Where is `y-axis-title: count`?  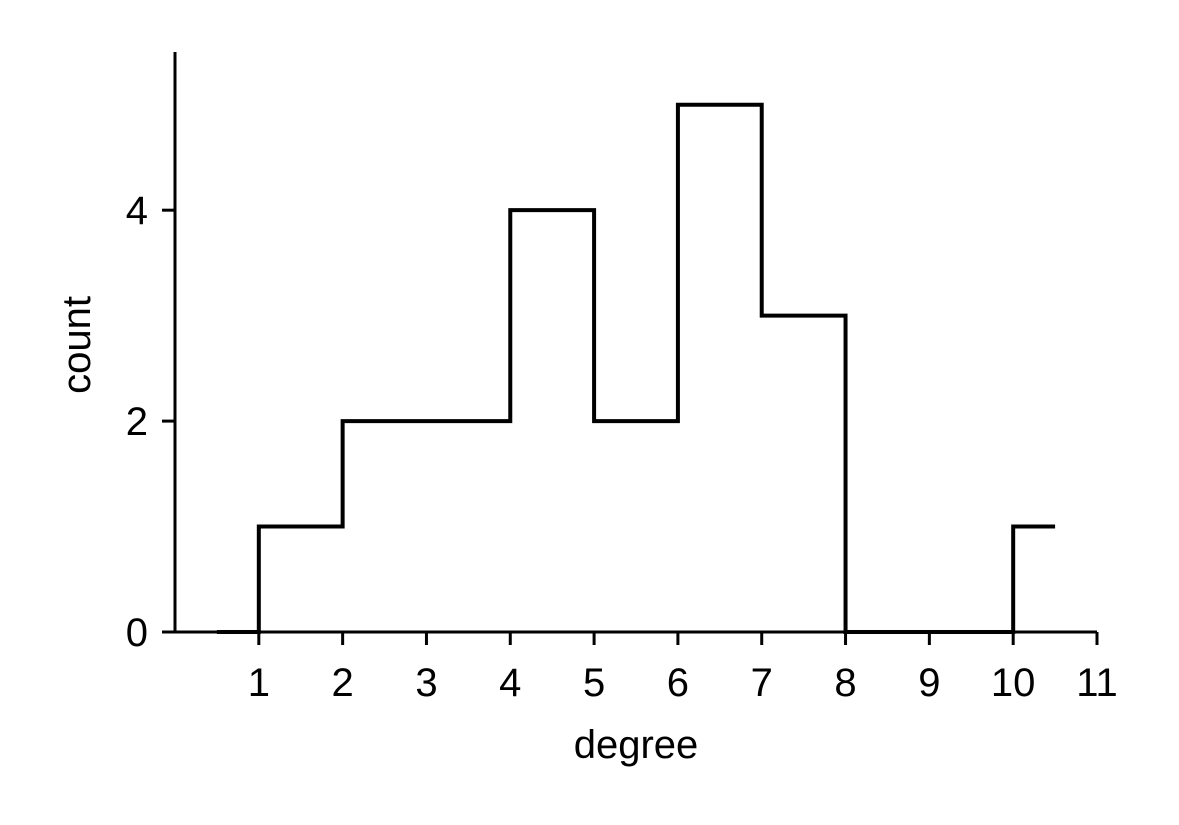 y-axis-title: count is located at coordinates (77, 345).